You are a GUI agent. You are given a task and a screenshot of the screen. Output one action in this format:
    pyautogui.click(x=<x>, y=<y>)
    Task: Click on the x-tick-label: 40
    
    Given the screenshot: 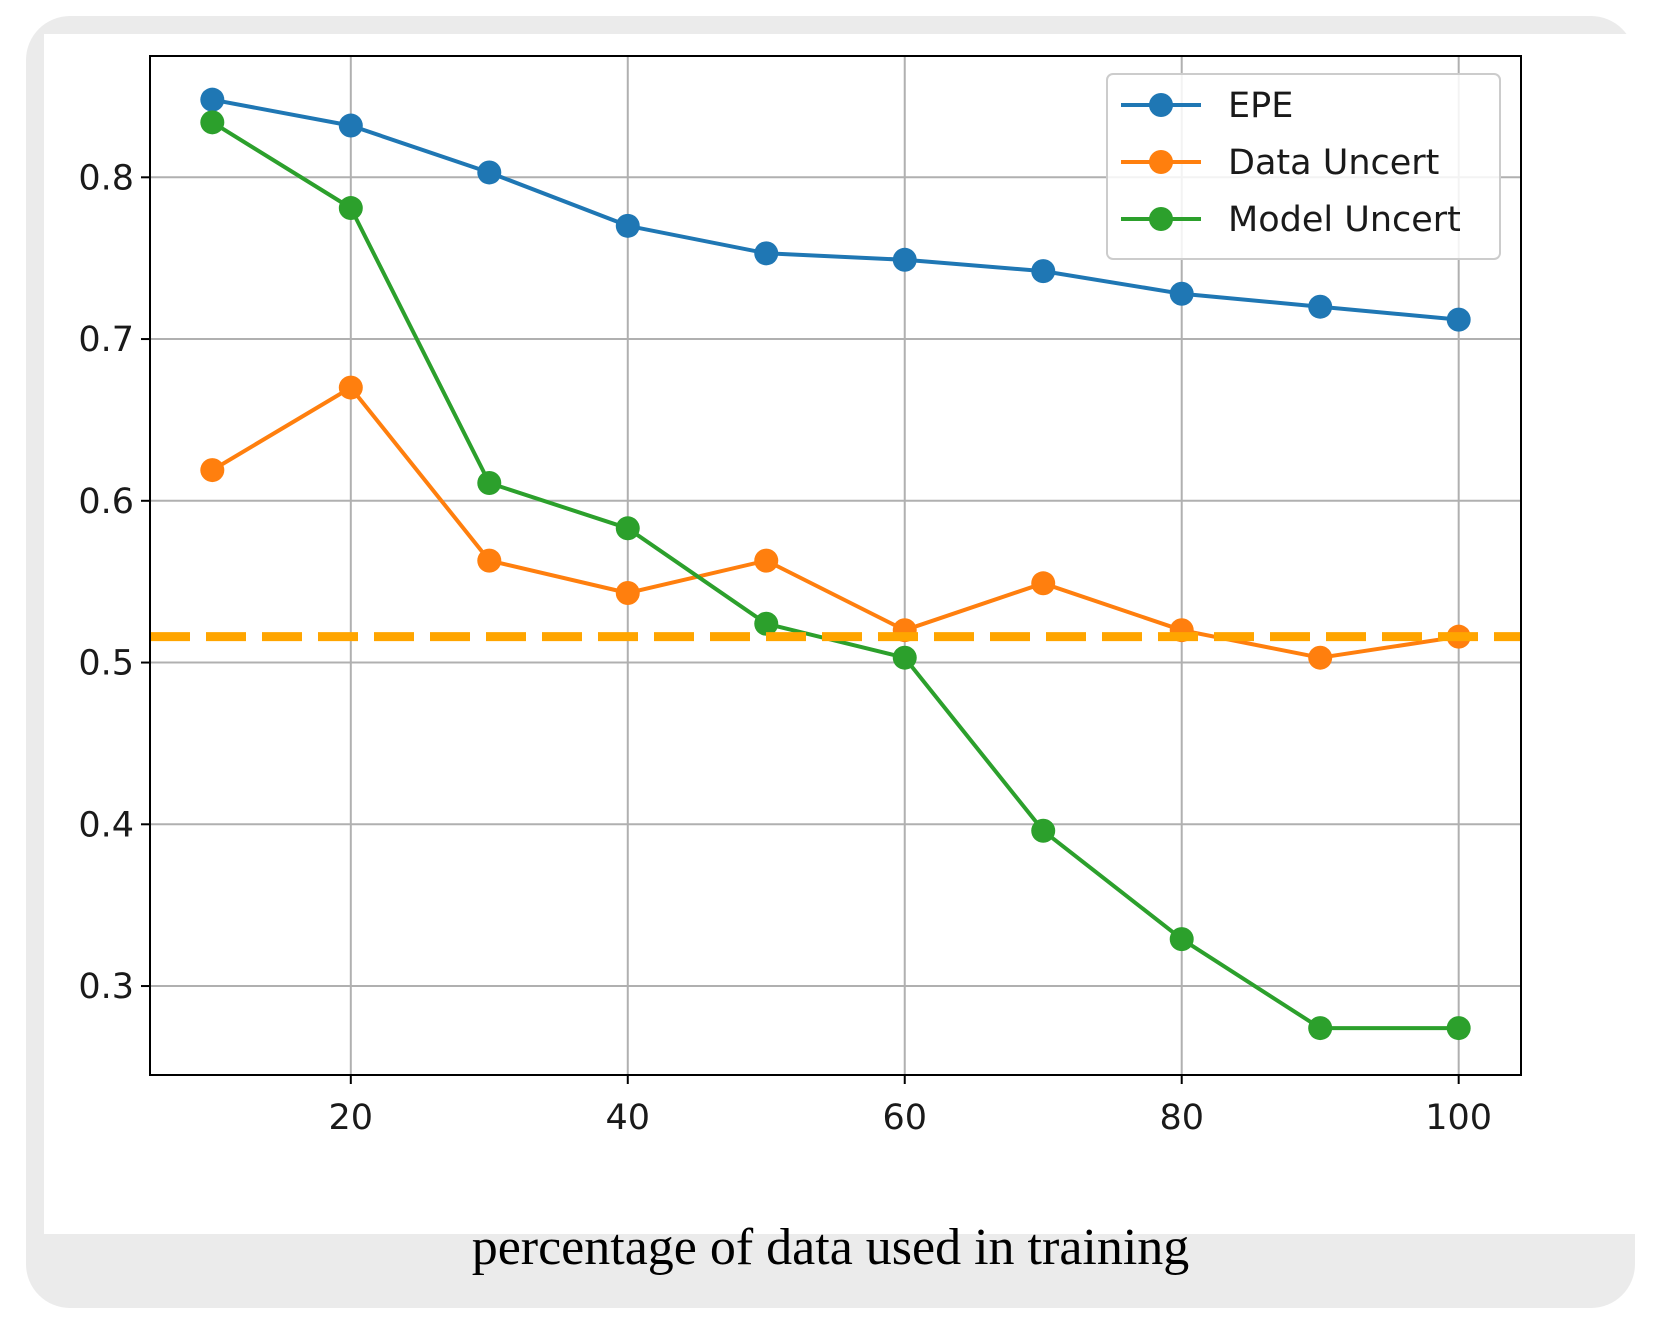 What is the action you would take?
    pyautogui.click(x=627, y=1118)
    